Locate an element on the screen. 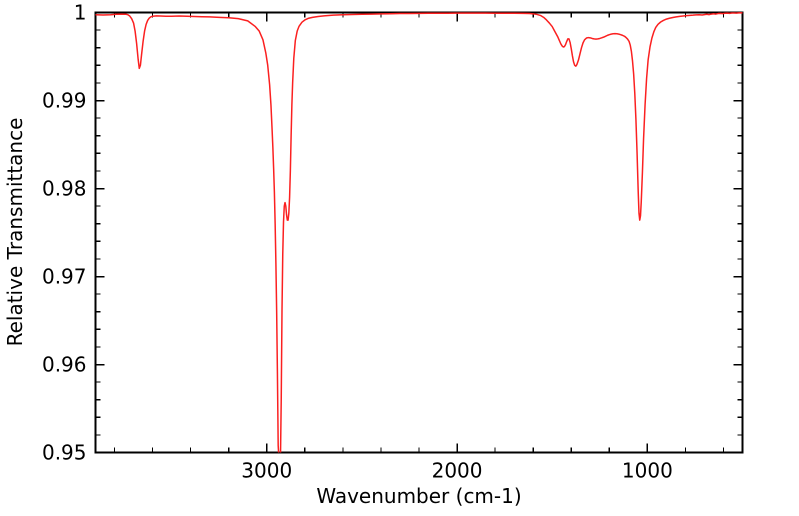  y-tick-label: 0.98 is located at coordinates (64, 189).